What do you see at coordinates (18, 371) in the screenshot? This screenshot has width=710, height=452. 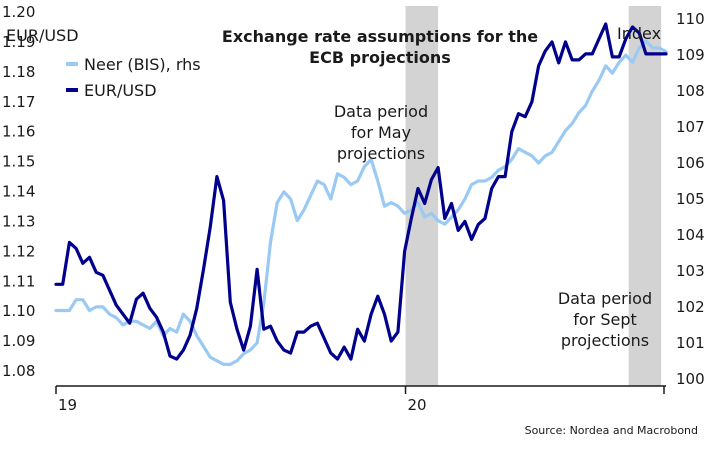 I see `left-tick-label-1.08: 1.08` at bounding box center [18, 371].